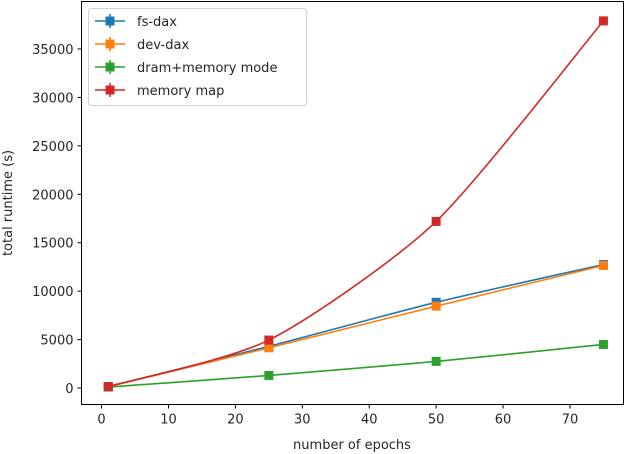 This screenshot has width=628, height=454. Describe the element at coordinates (163, 45) in the screenshot. I see `legend-label: dev-dax` at that location.